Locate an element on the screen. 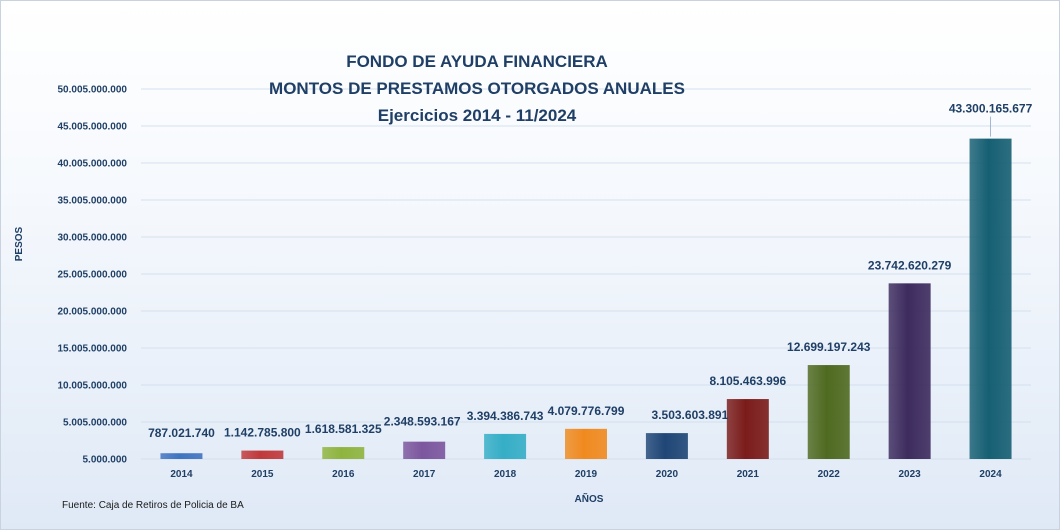 The height and width of the screenshot is (530, 1060). y-tick-label: 50.005.000.000 is located at coordinates (92, 90).